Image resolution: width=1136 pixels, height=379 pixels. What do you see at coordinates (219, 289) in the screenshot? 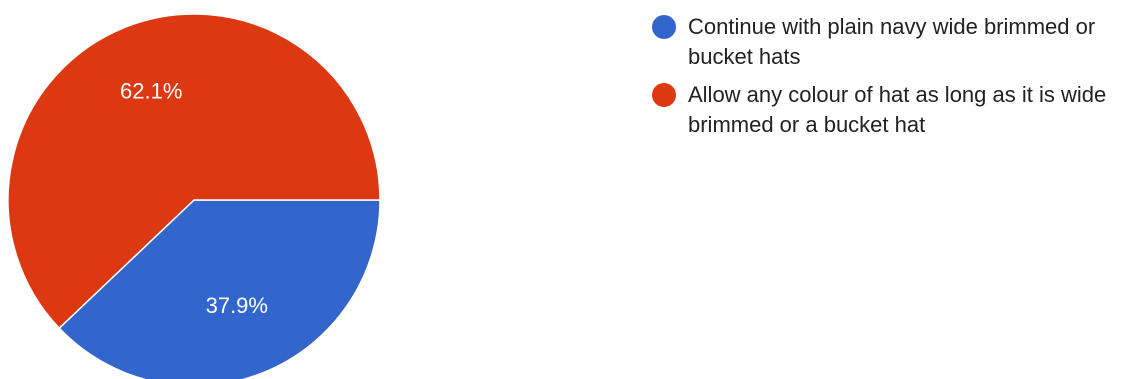
I see `pie-slice-navy-hats` at bounding box center [219, 289].